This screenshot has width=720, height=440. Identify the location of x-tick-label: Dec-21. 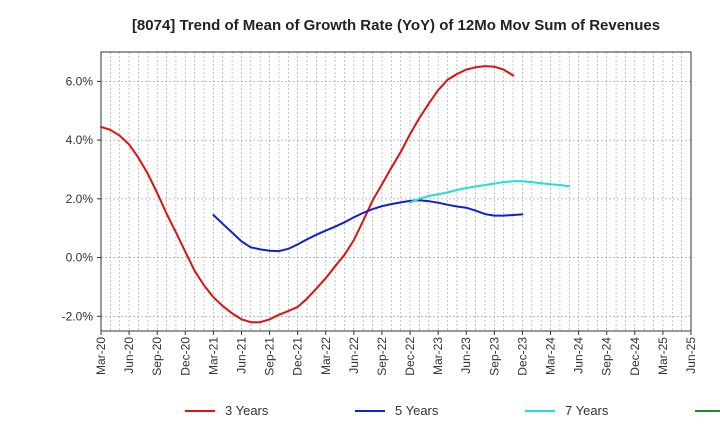
(298, 356).